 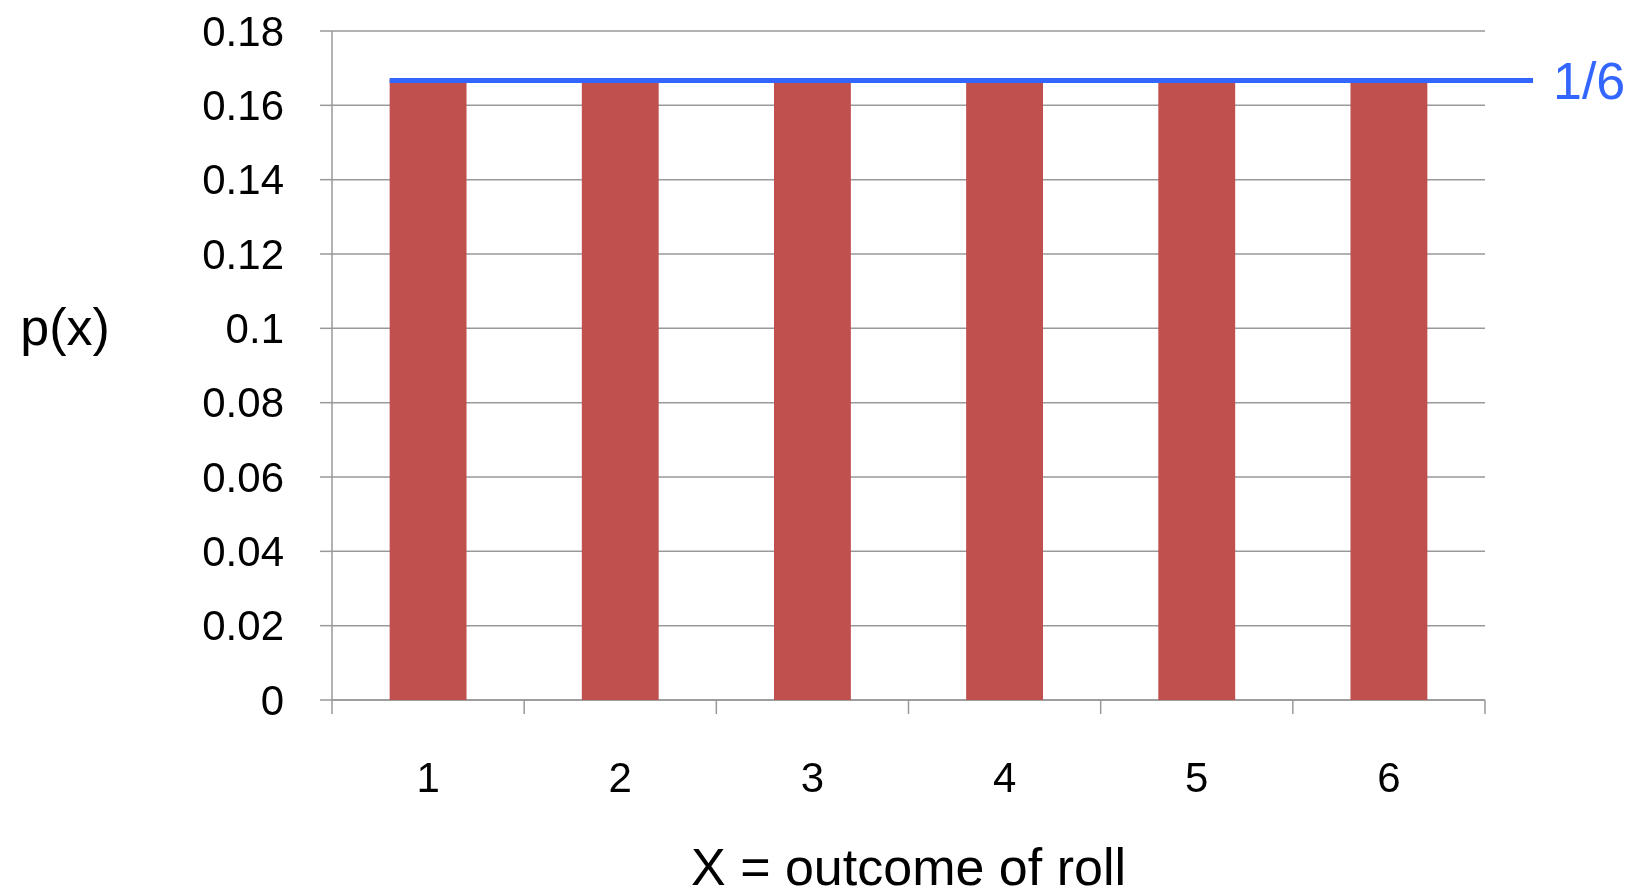 What do you see at coordinates (243, 403) in the screenshot?
I see `y-tick-label: 0.08` at bounding box center [243, 403].